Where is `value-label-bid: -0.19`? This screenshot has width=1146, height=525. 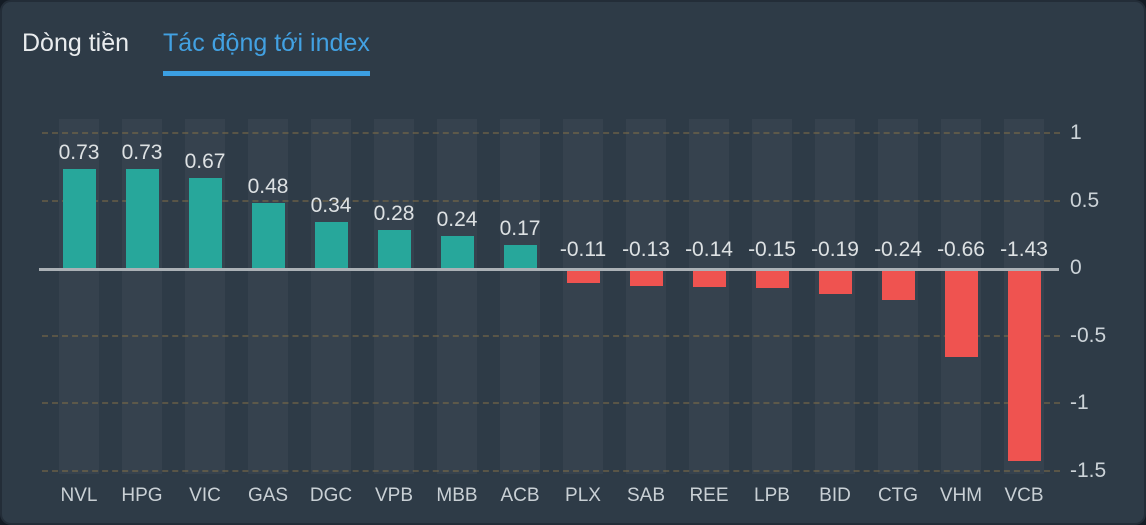
value-label-bid: -0.19 is located at coordinates (835, 249).